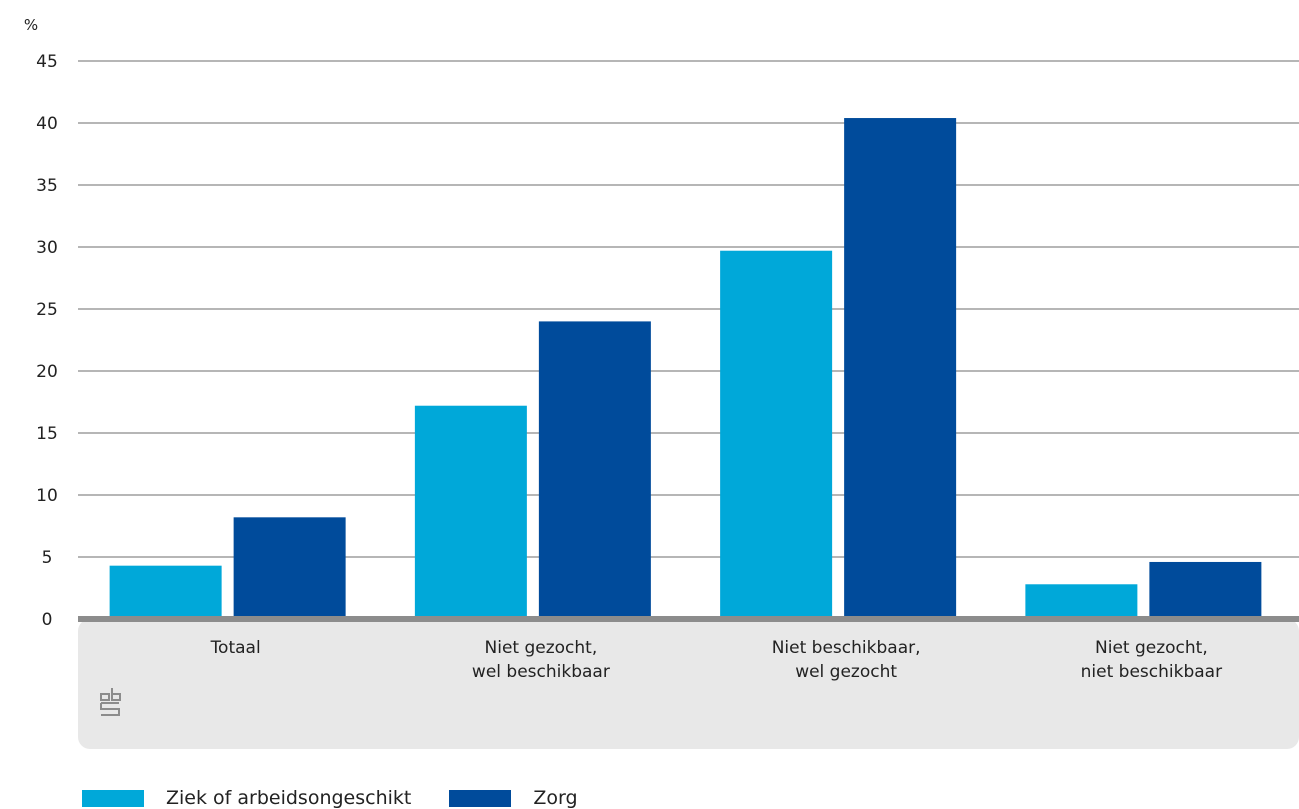 This screenshot has height=809, width=1299. What do you see at coordinates (47, 124) in the screenshot?
I see `y-tick-label: 40` at bounding box center [47, 124].